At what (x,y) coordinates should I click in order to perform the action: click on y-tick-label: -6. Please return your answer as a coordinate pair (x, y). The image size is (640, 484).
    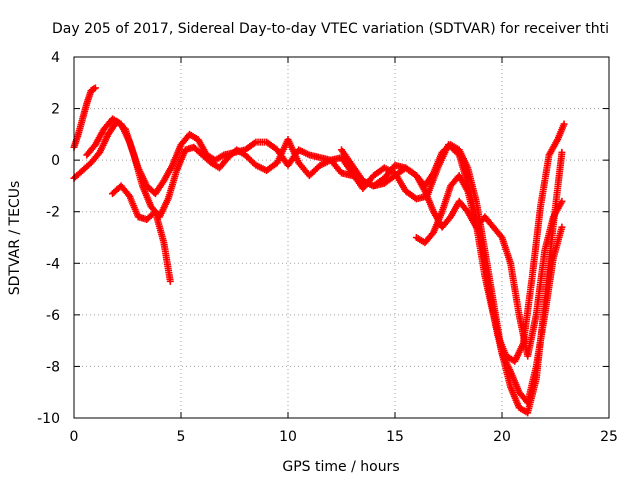
    Looking at the image, I should click on (53, 316).